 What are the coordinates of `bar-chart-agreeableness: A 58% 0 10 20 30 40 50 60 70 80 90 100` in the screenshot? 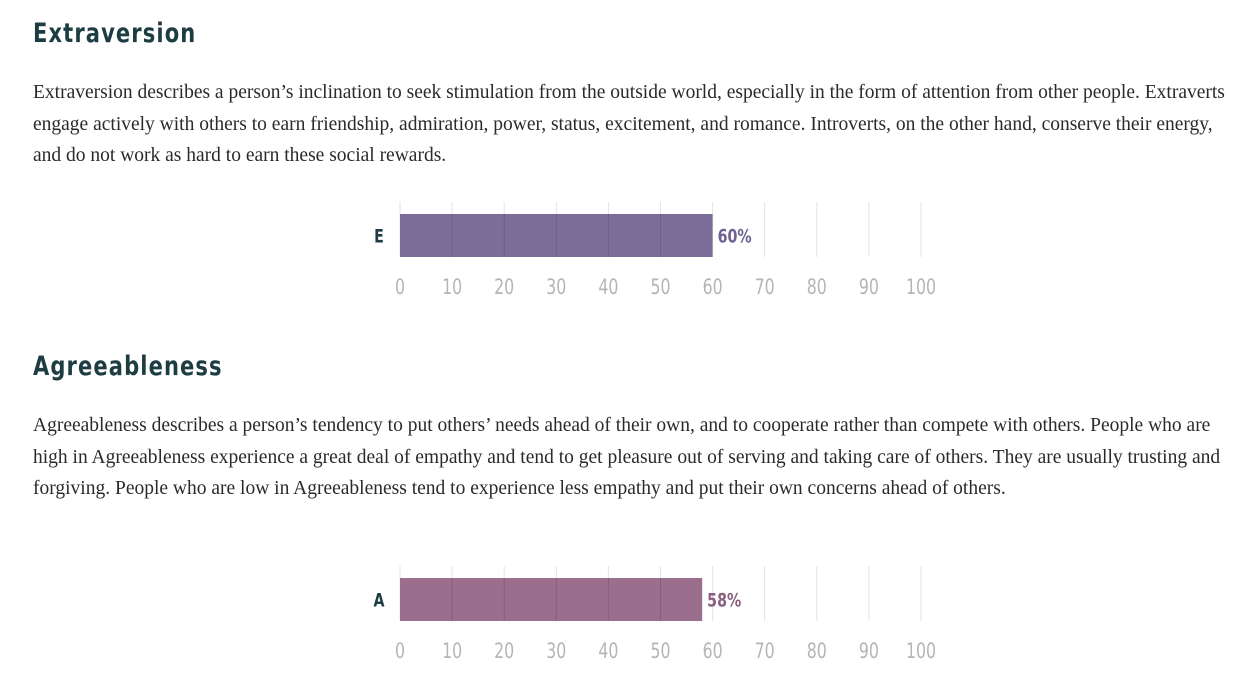 It's located at (654, 615).